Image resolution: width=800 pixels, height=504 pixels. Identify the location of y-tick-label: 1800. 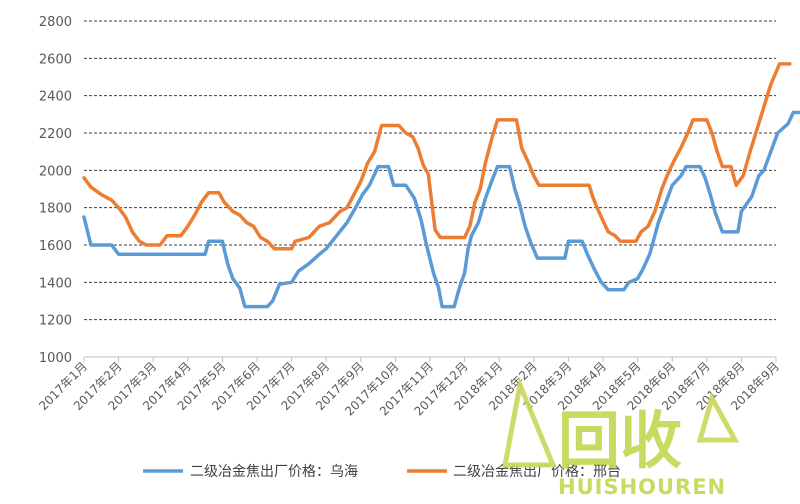
(55, 209).